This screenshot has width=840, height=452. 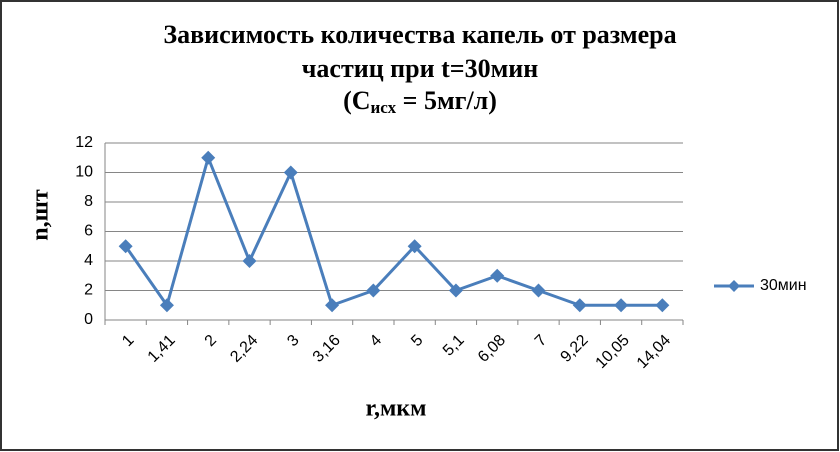 I want to click on y-tick-label: 2, so click(x=88, y=290).